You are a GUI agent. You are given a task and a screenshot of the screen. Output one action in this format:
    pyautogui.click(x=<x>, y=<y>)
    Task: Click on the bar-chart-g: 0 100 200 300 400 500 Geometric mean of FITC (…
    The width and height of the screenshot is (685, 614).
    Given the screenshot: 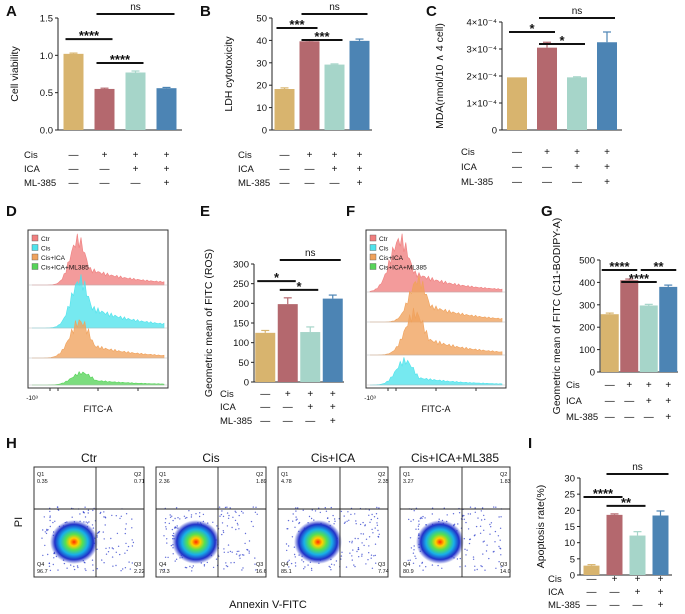 What is the action you would take?
    pyautogui.click(x=614, y=320)
    